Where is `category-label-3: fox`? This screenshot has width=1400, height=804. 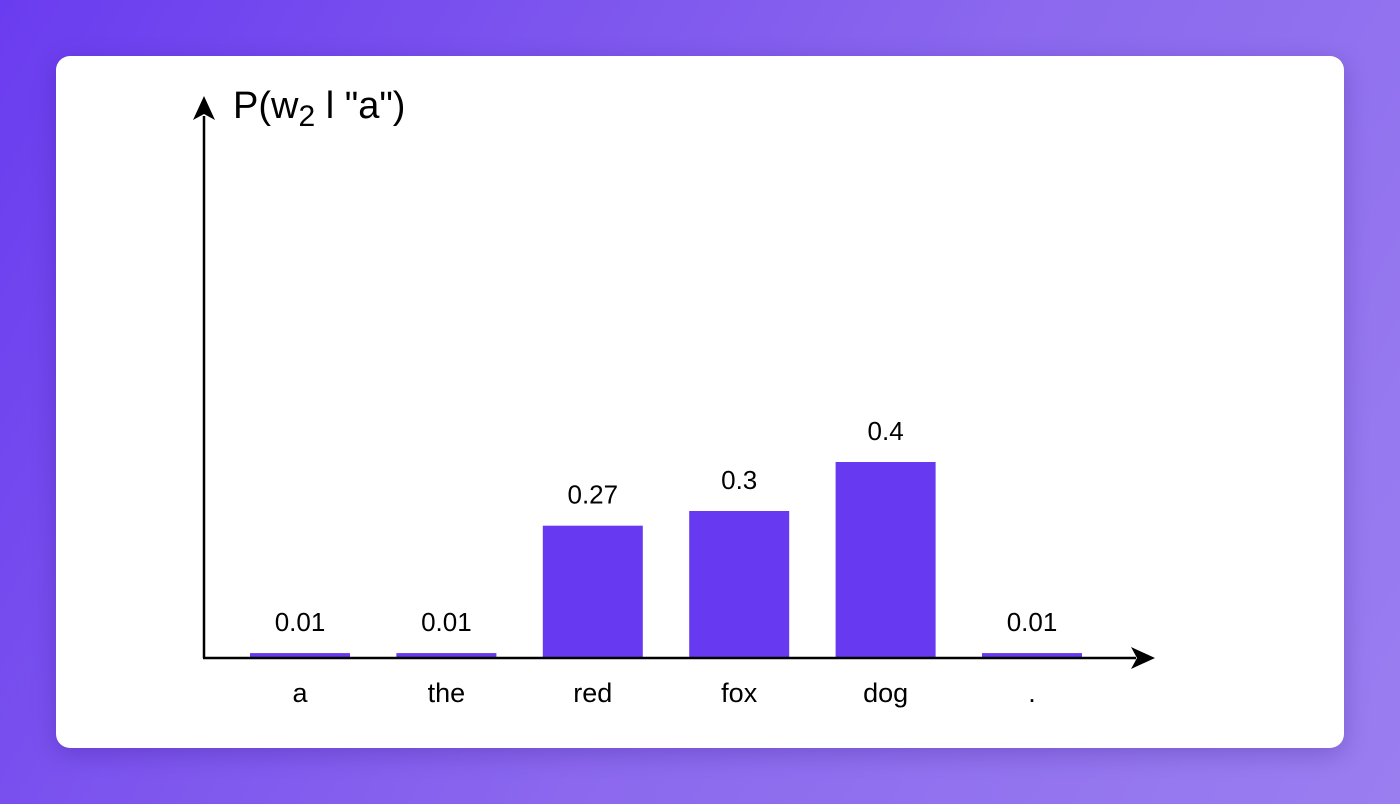
category-label-3: fox is located at coordinates (739, 693).